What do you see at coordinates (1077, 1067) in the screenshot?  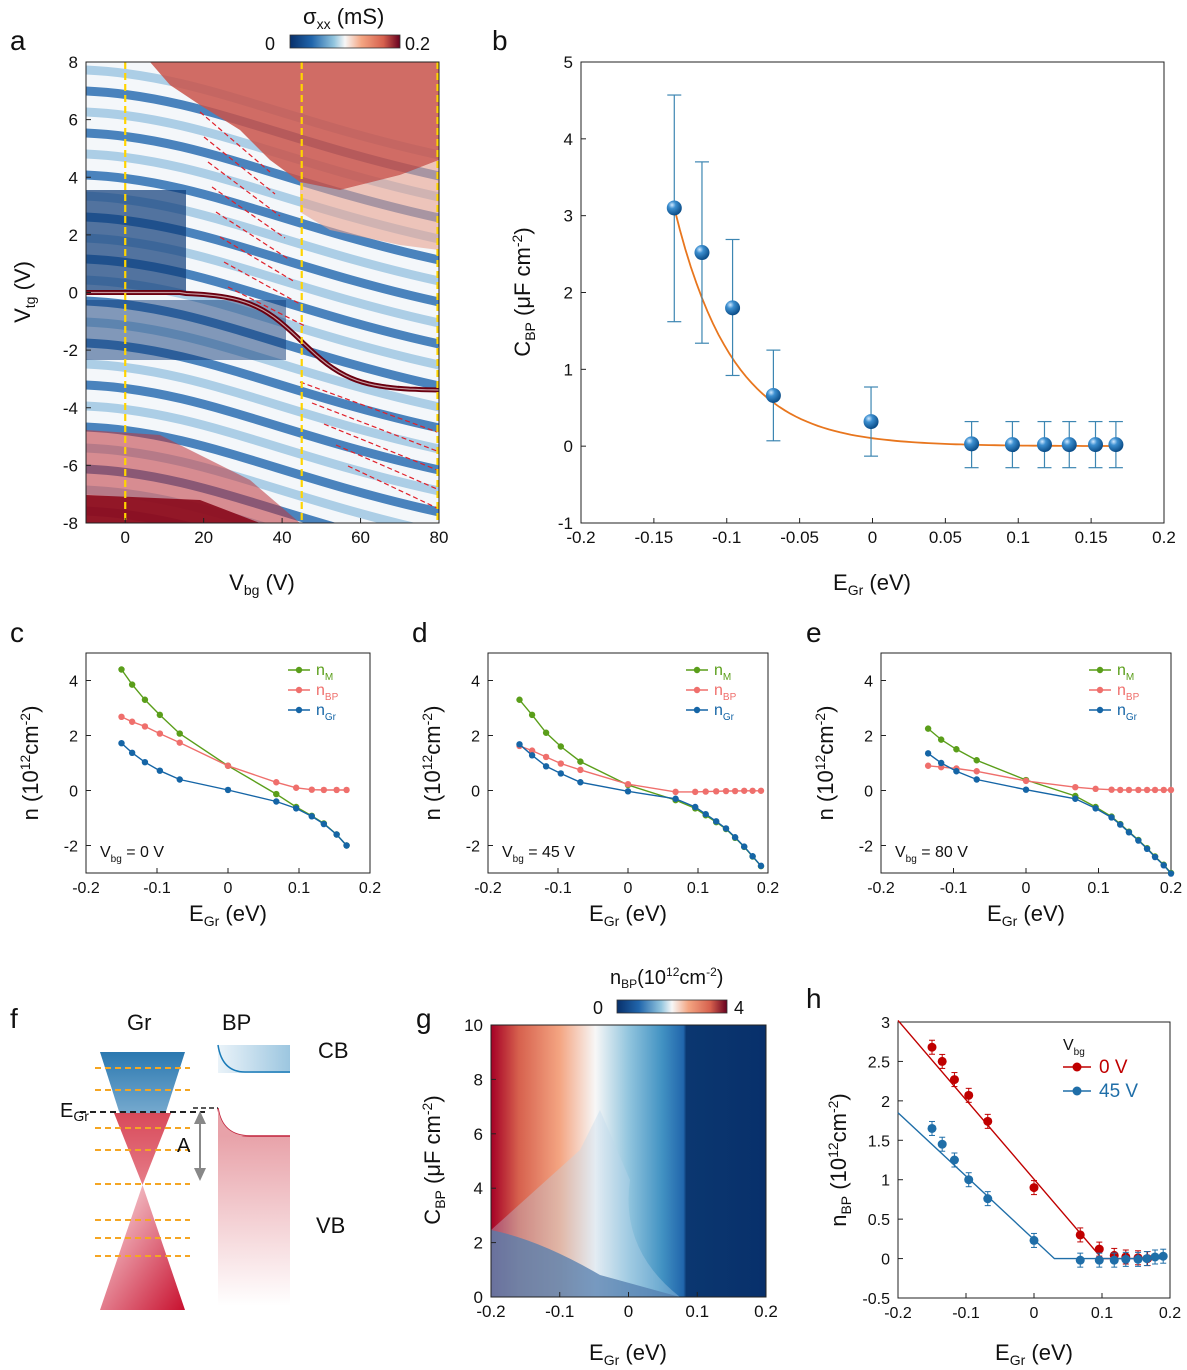 I see `legend-marker-h` at bounding box center [1077, 1067].